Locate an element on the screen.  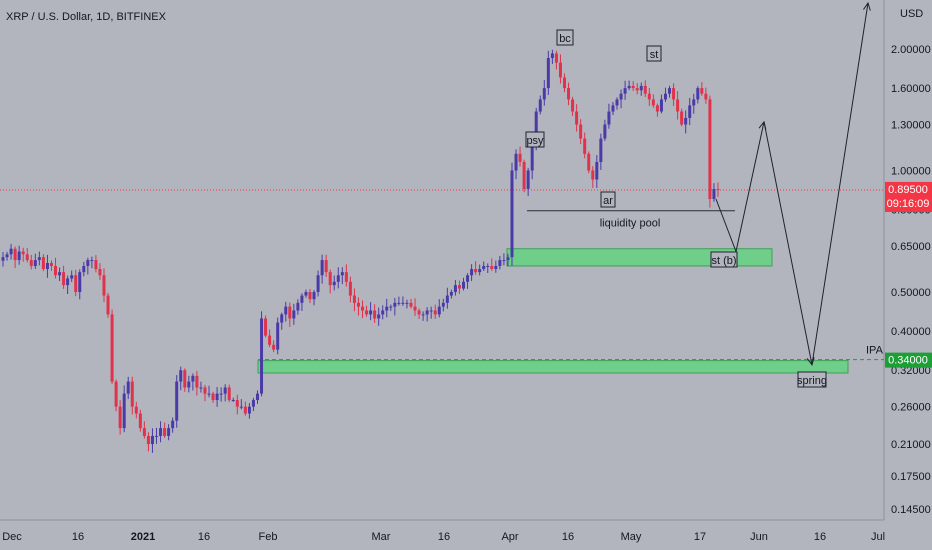
time-tick-label: Mar is located at coordinates (381, 537).